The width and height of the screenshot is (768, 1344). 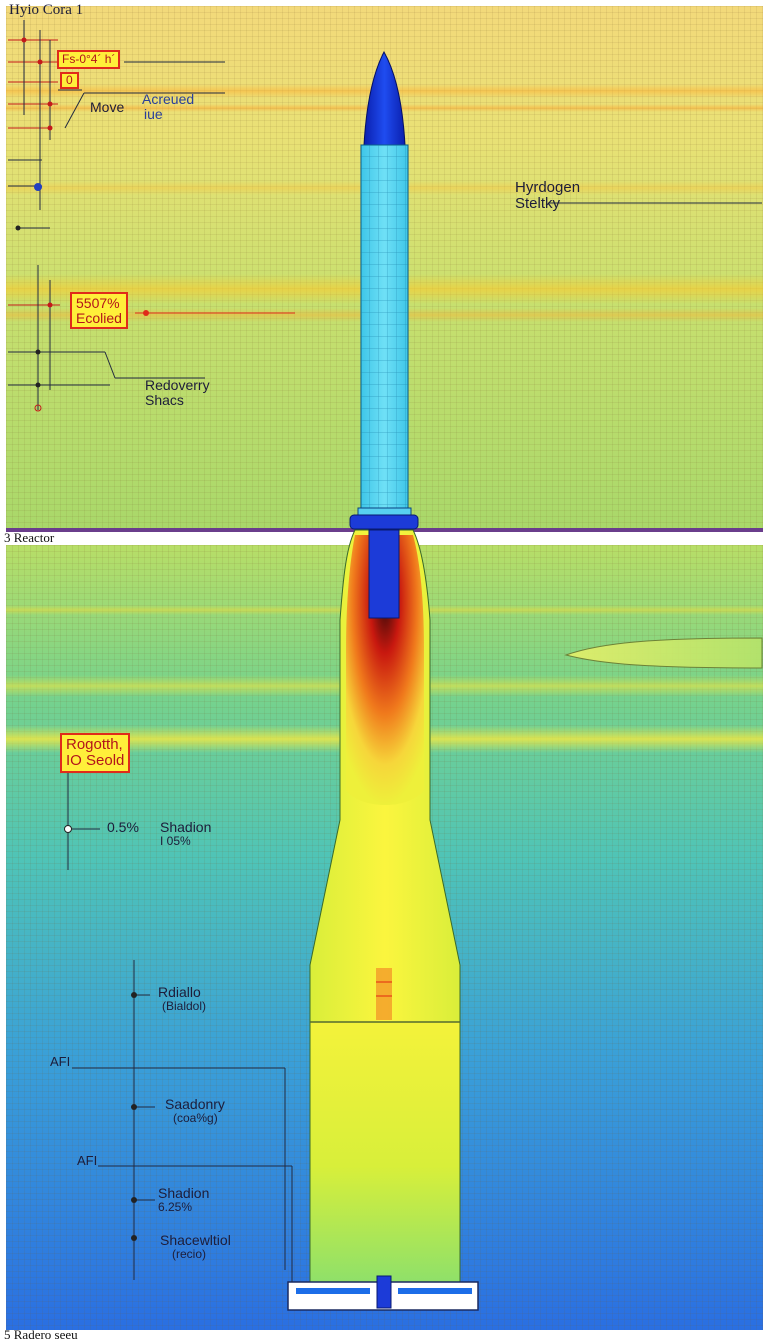 I want to click on annotation-lines-top, so click(x=34, y=172).